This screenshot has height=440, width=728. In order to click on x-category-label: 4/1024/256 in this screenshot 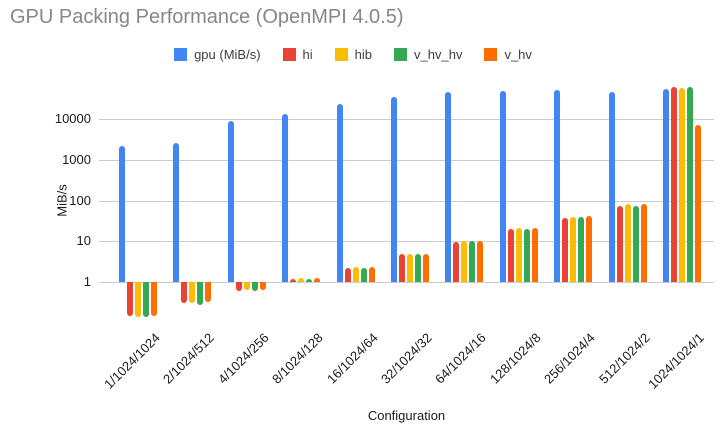, I will do `click(243, 358)`.